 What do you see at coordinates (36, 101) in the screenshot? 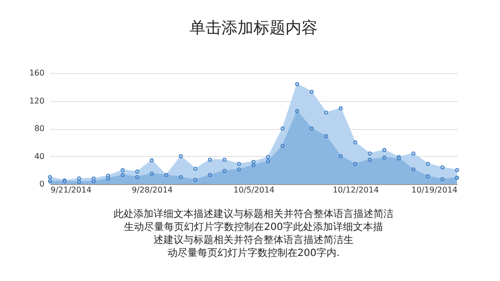
I see `y-tick-label: 120` at bounding box center [36, 101].